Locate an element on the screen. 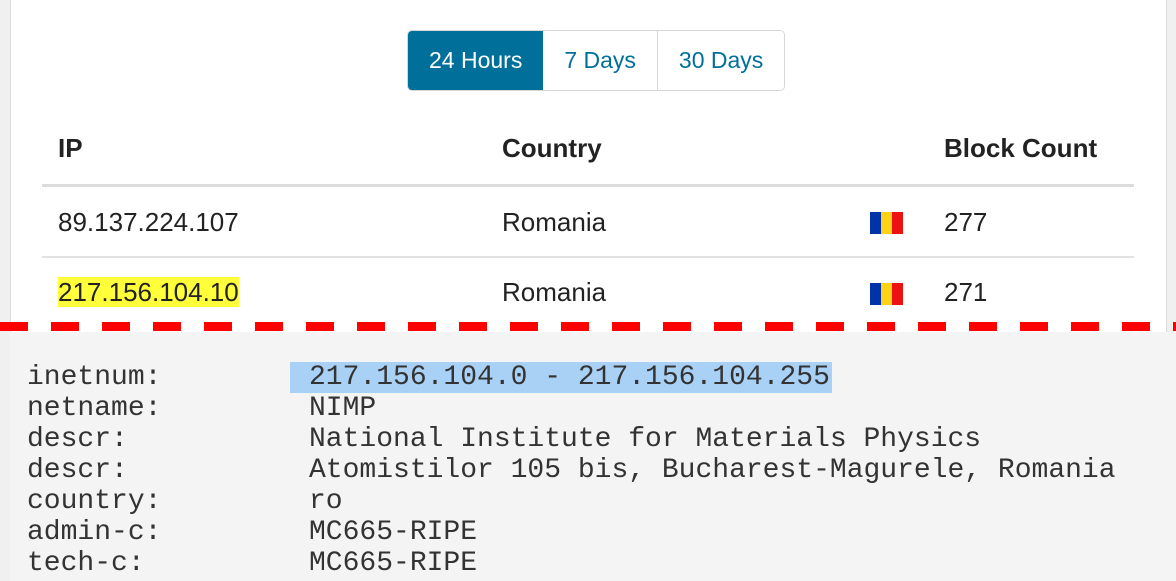  row-divider is located at coordinates (588, 257).